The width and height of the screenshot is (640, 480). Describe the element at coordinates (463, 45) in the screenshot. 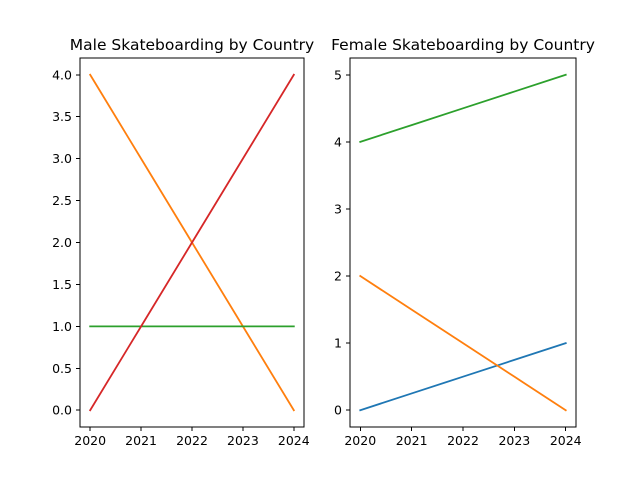

I see `chart-title: Female Skateboarding by Country` at that location.